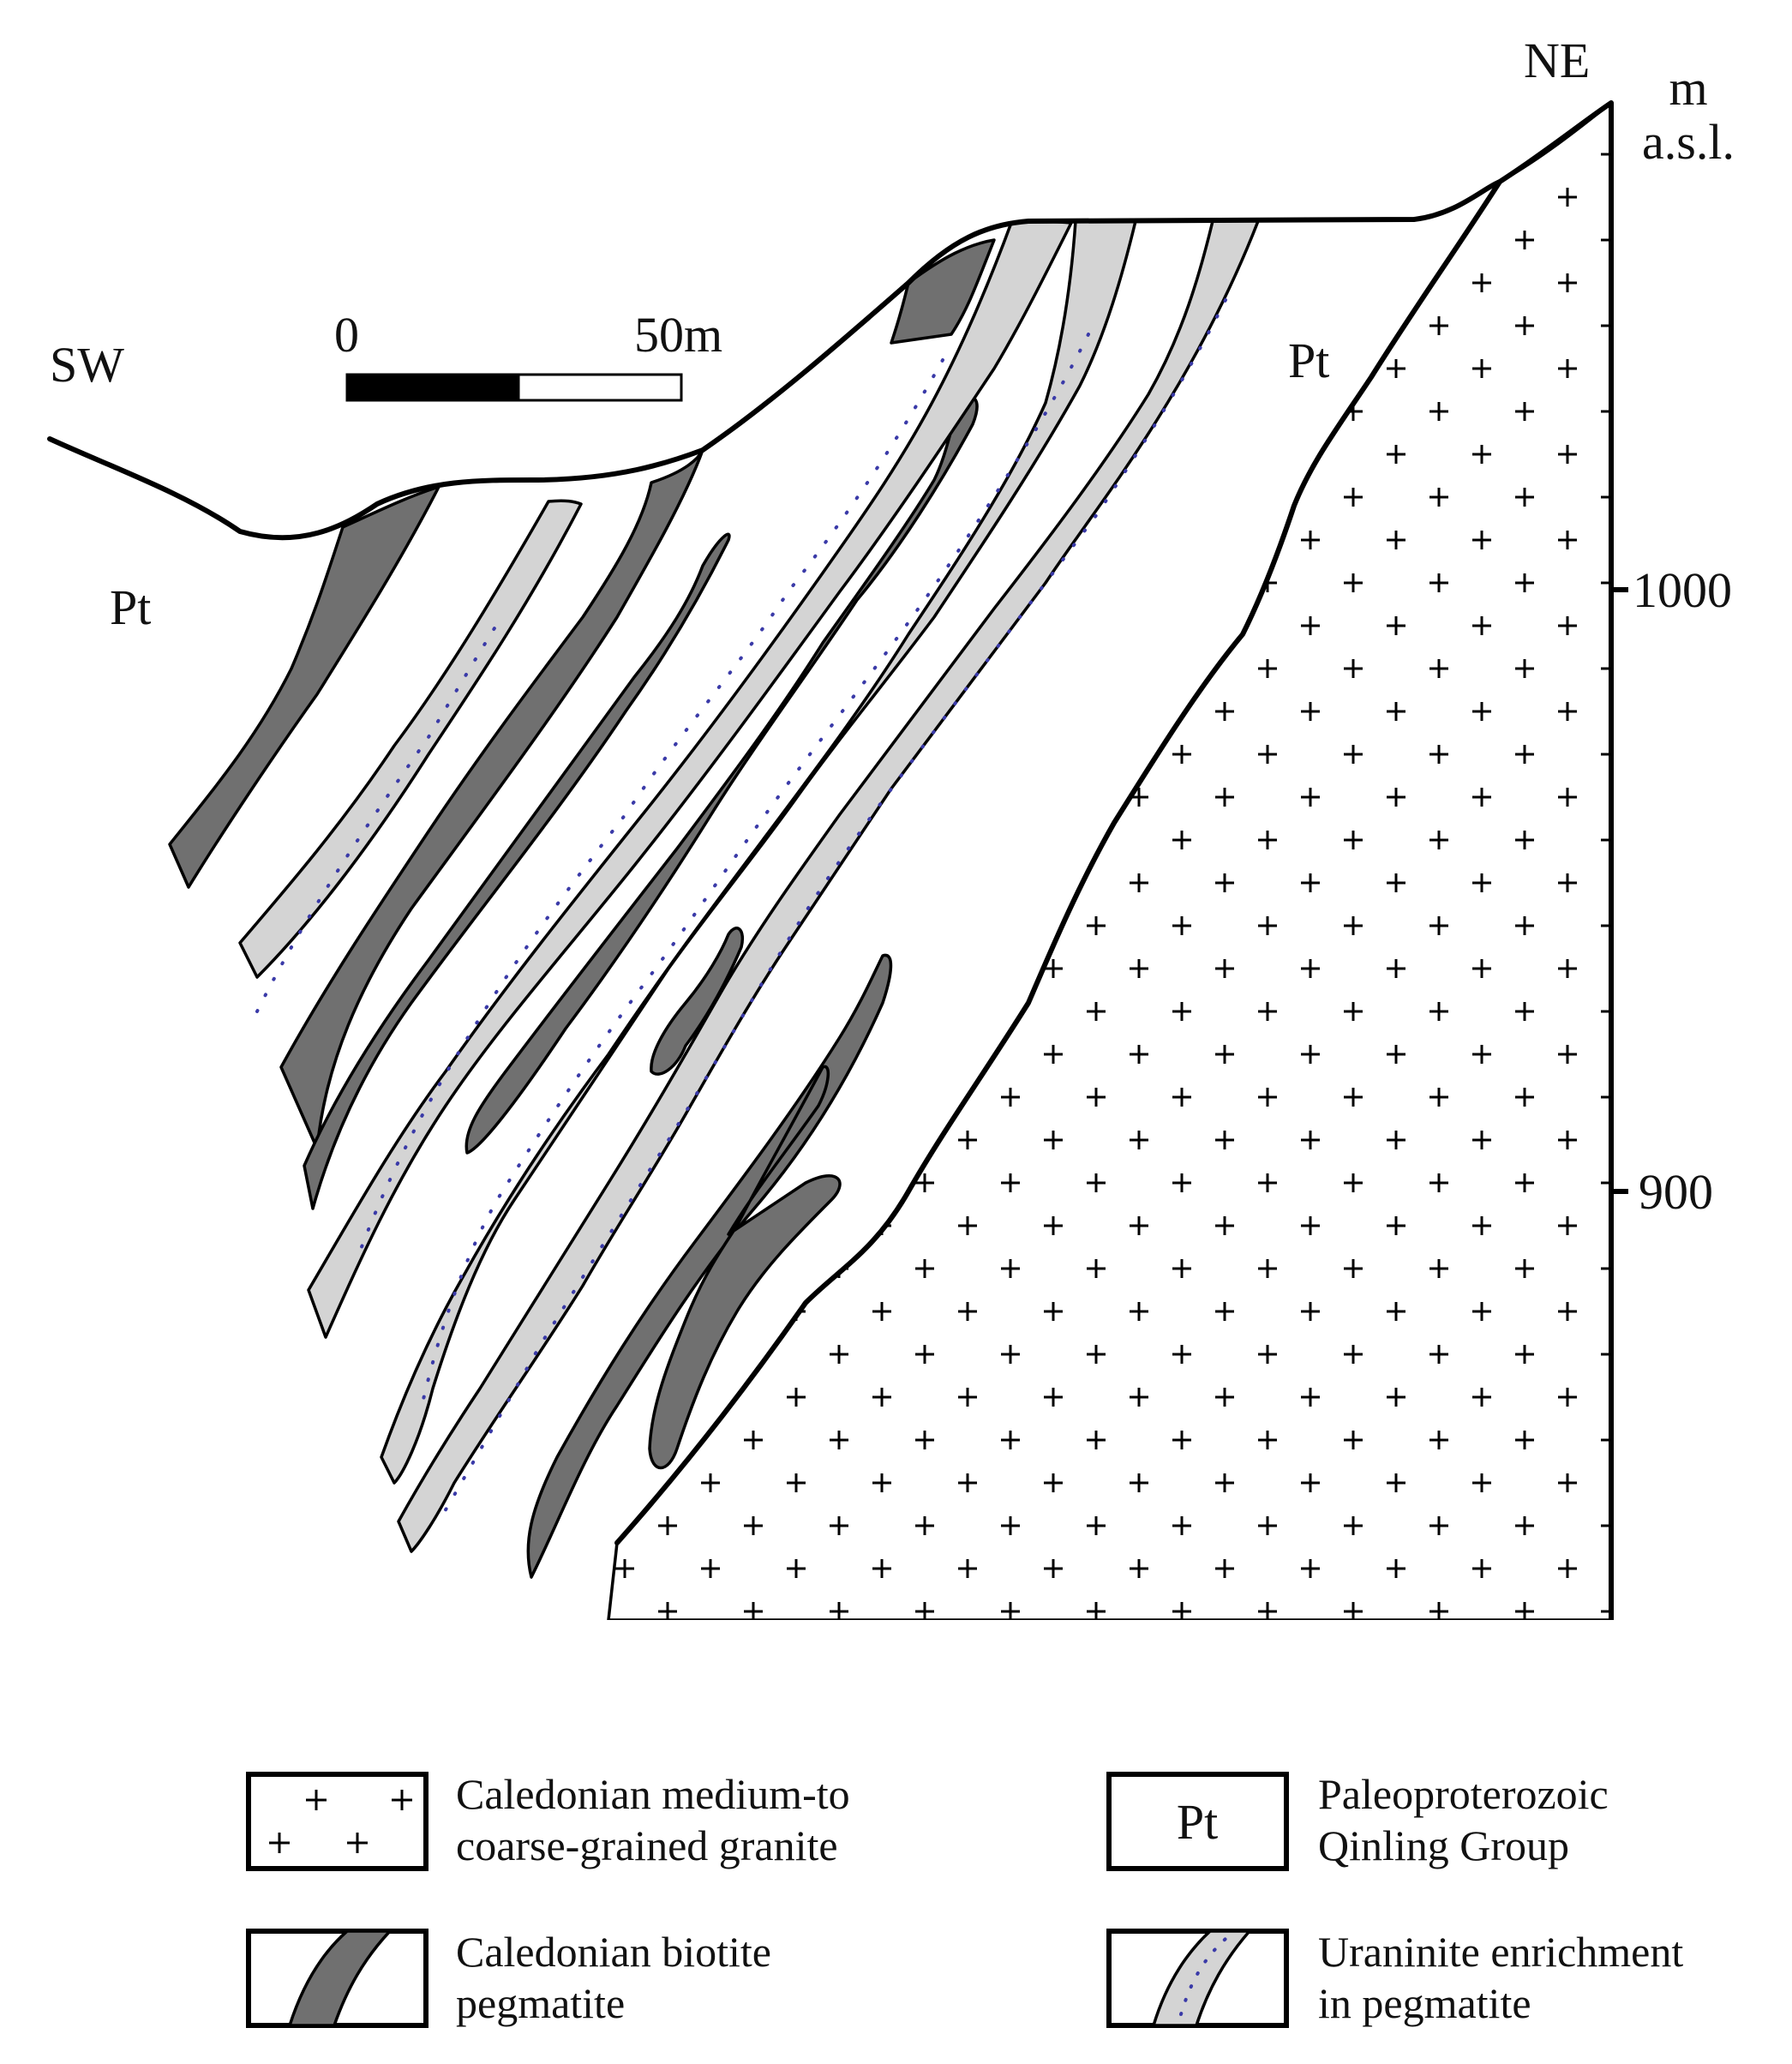 Image resolution: width=1792 pixels, height=2064 pixels. I want to click on legend-pegmatite-band, so click(340, 1978).